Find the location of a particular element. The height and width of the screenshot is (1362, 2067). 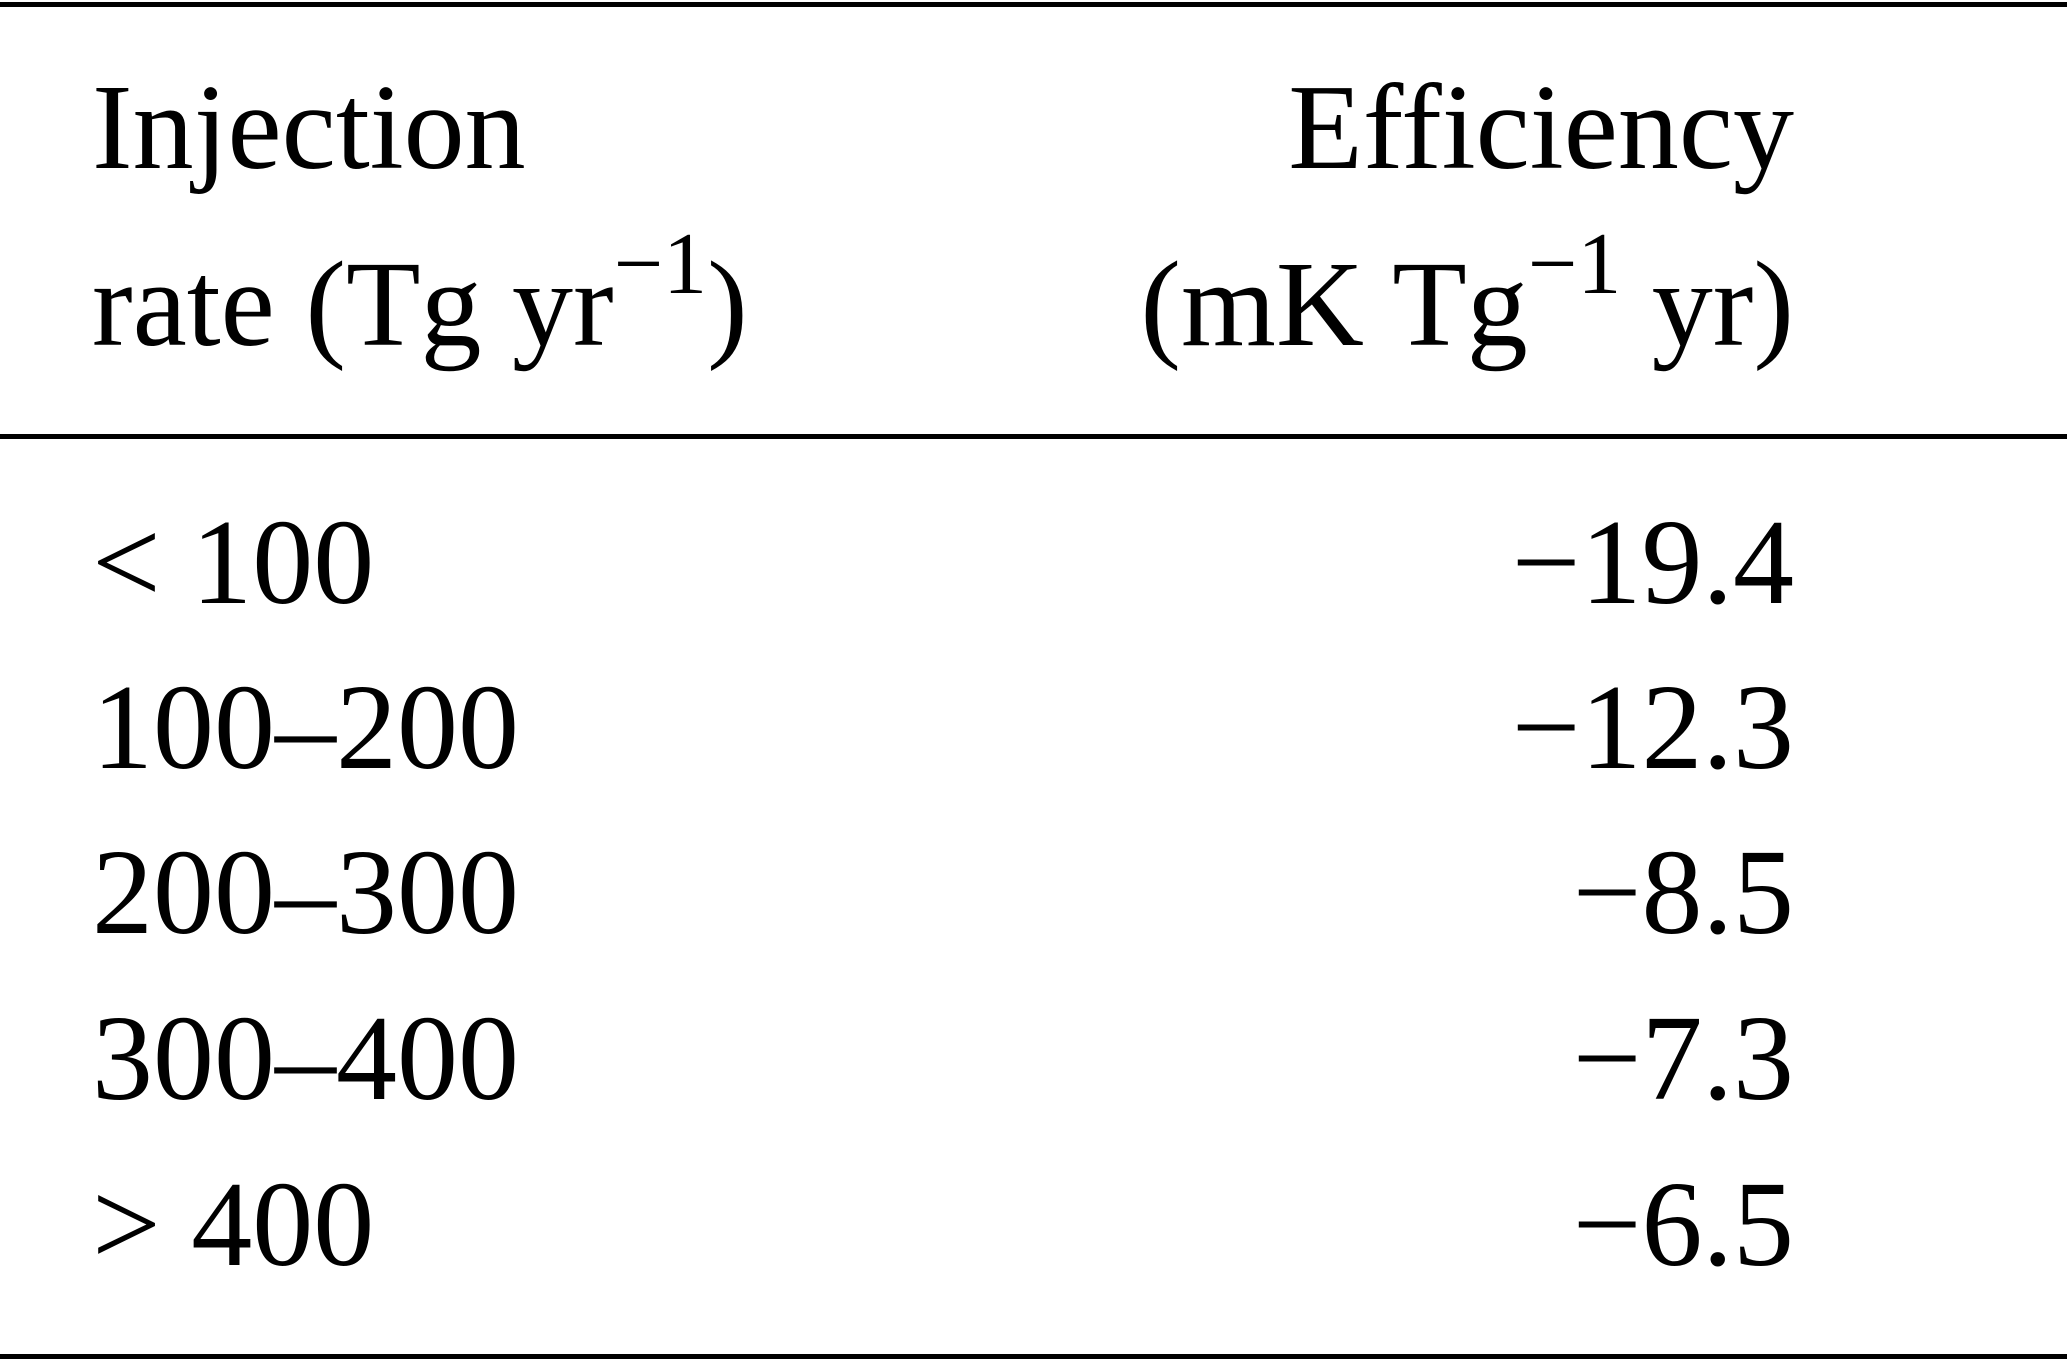

efficiency-cell: −19.4 is located at coordinates (1652, 562).